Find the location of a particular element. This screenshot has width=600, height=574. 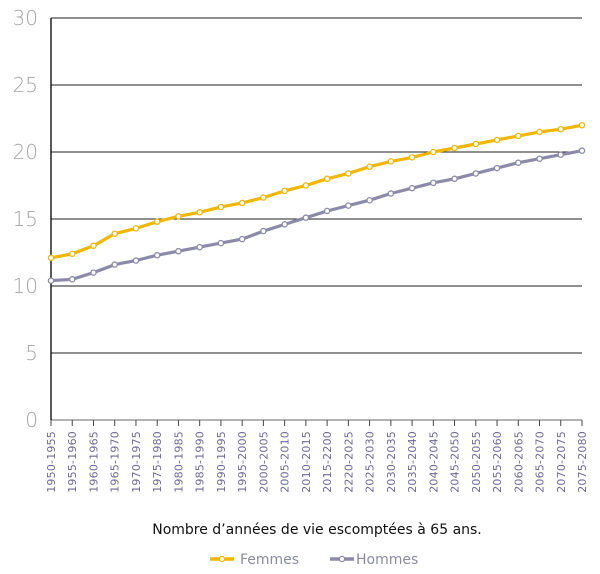

x-tick-label: 2070-2075 is located at coordinates (561, 462).